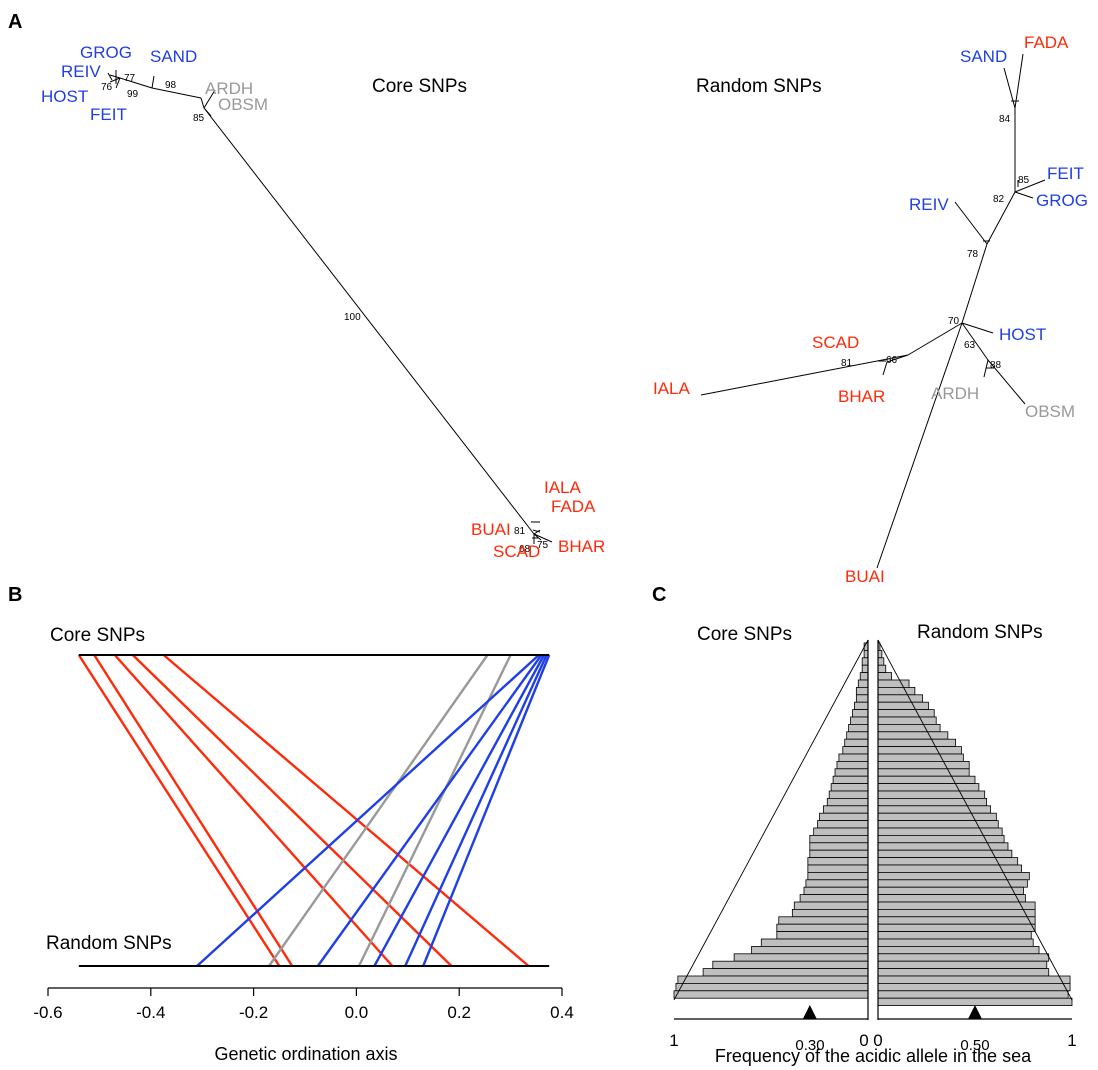 Image resolution: width=1098 pixels, height=1070 pixels. Describe the element at coordinates (1022, 334) in the screenshot. I see `random-leaf-host: HOST` at that location.